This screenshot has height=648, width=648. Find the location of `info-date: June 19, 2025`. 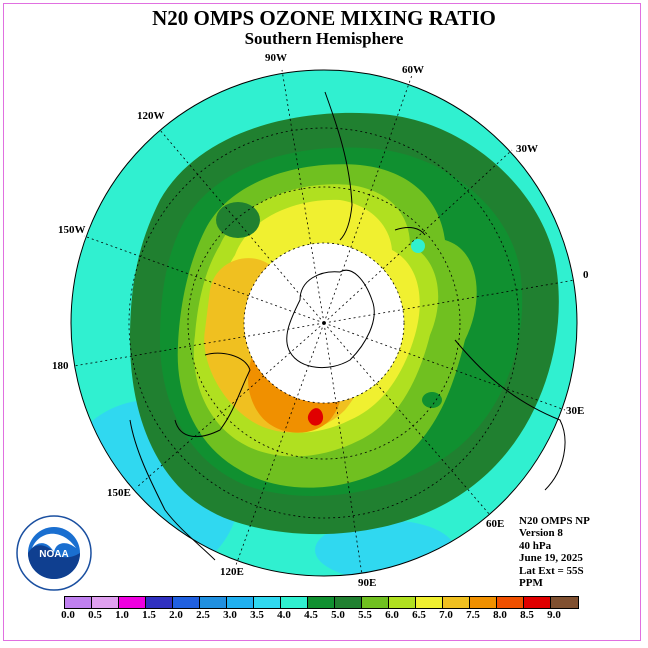

info-date: June 19, 2025 is located at coordinates (551, 558).